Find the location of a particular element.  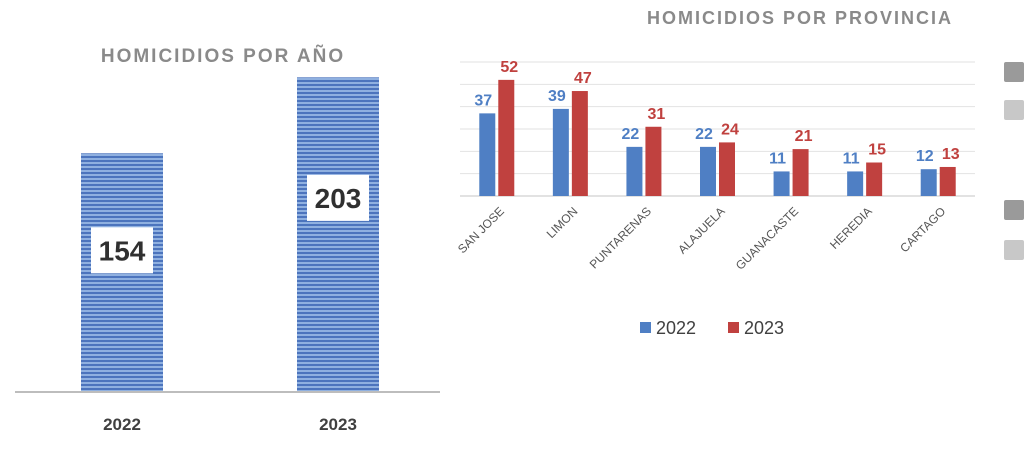

year-bar-value-label: 203 is located at coordinates (338, 198).